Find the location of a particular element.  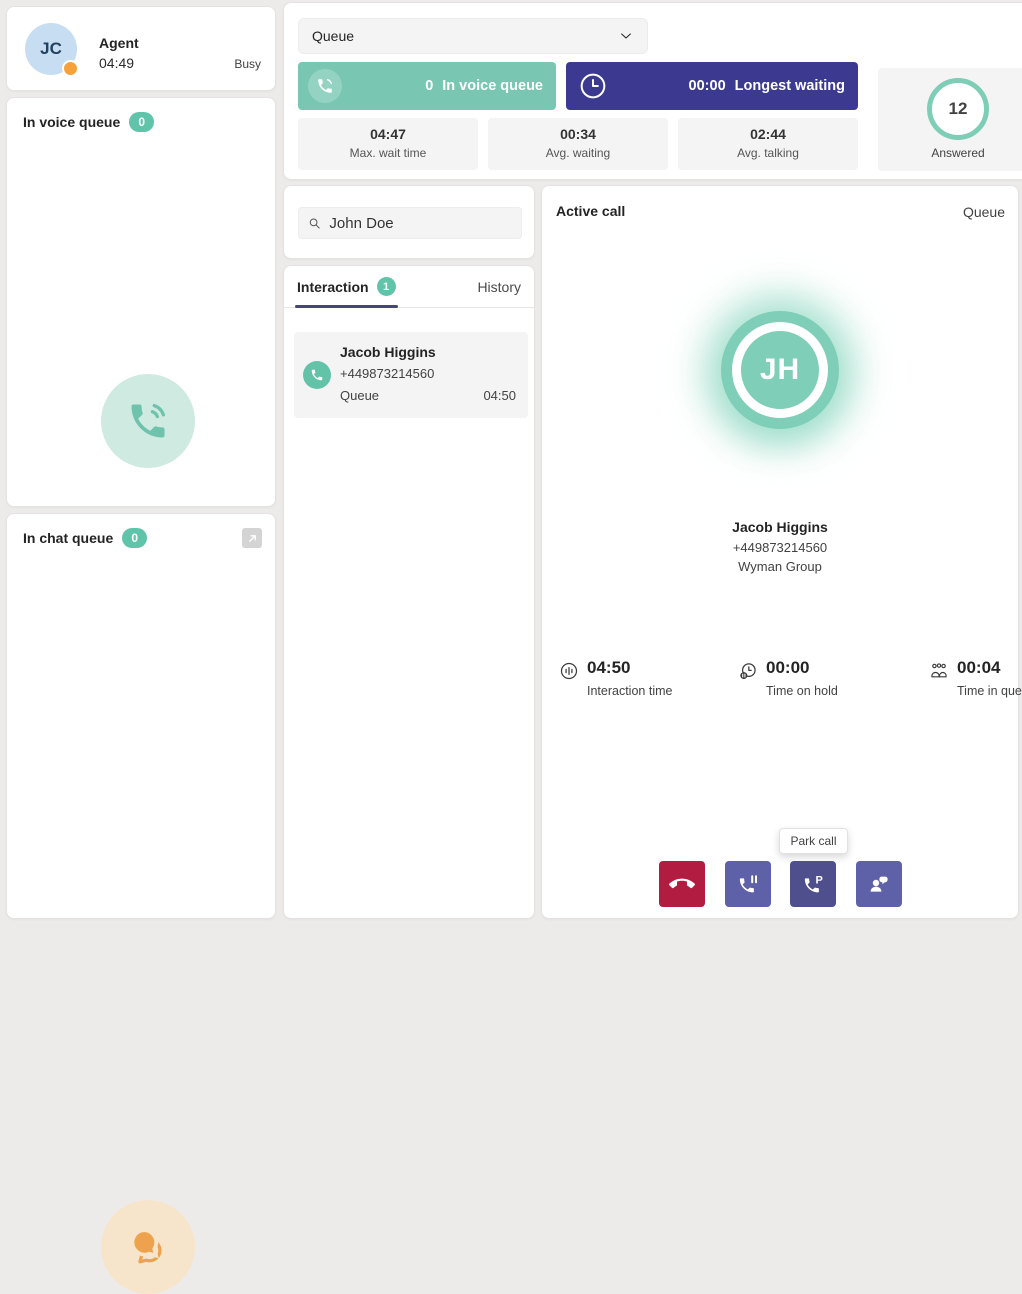

agent-avatar: JC is located at coordinates (52, 50).